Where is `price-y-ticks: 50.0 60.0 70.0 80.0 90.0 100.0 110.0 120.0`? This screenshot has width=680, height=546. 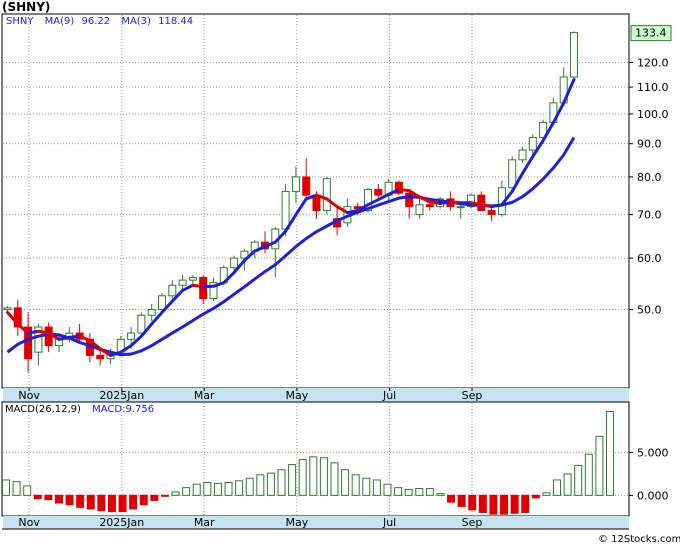 price-y-ticks: 50.0 60.0 70.0 80.0 90.0 100.0 110.0 120.0 is located at coordinates (649, 187).